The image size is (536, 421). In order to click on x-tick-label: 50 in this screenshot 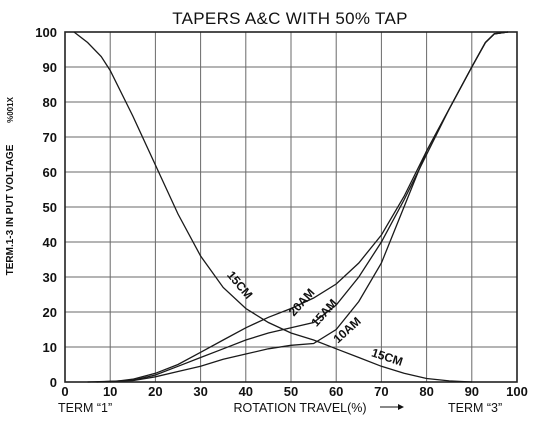, I will do `click(291, 391)`.